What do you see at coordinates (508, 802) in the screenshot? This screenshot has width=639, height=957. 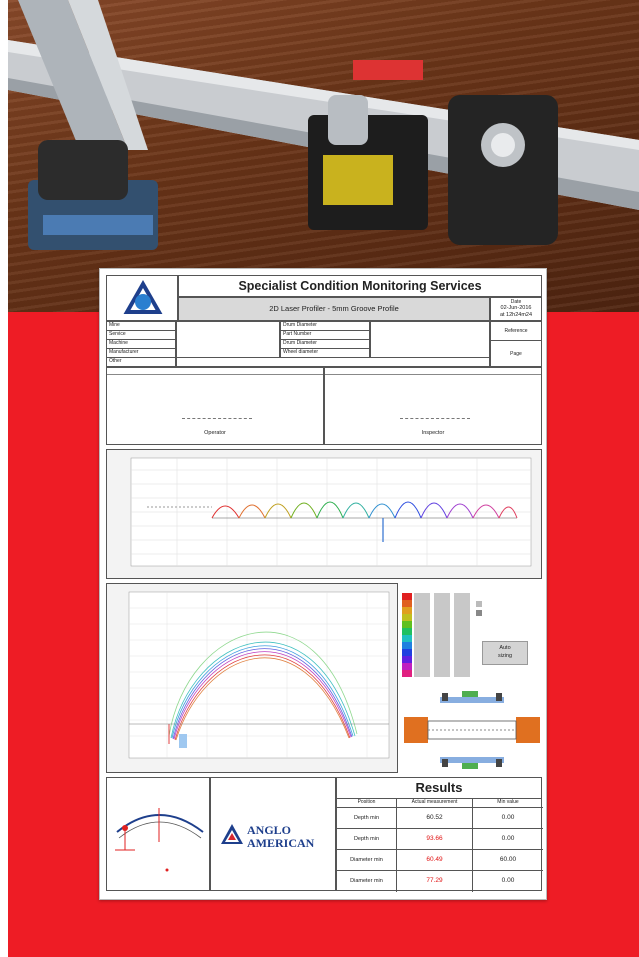 I see `results-header-min: Min value` at bounding box center [508, 802].